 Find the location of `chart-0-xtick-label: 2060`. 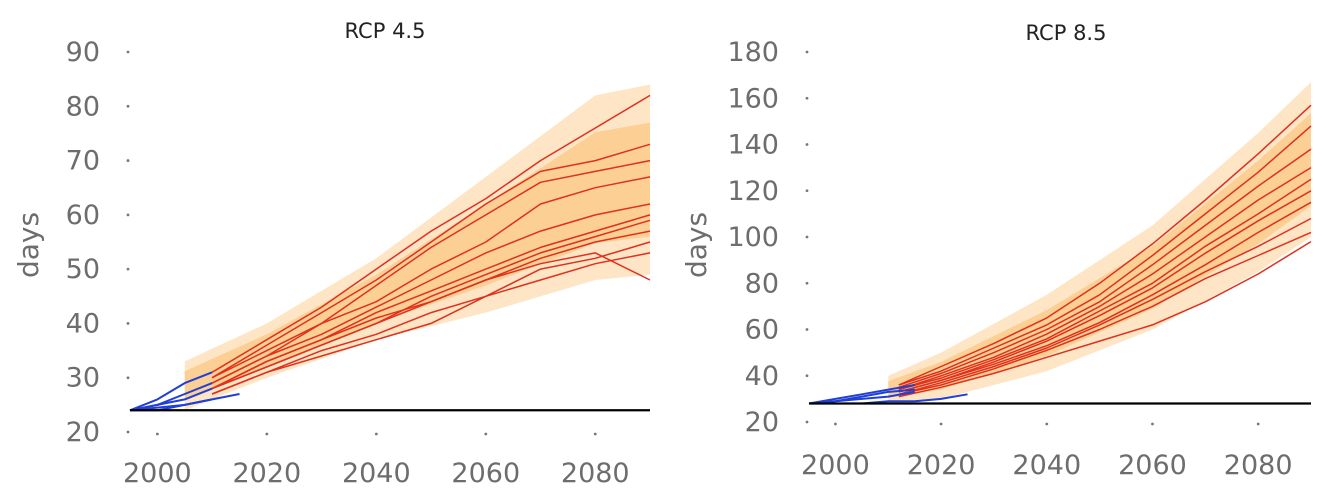

chart-0-xtick-label: 2060 is located at coordinates (485, 473).